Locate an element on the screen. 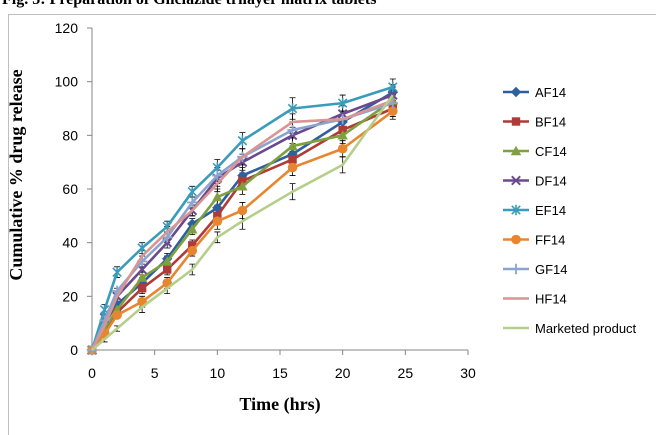 The image size is (659, 435). legend-item: CF14 is located at coordinates (535, 151).